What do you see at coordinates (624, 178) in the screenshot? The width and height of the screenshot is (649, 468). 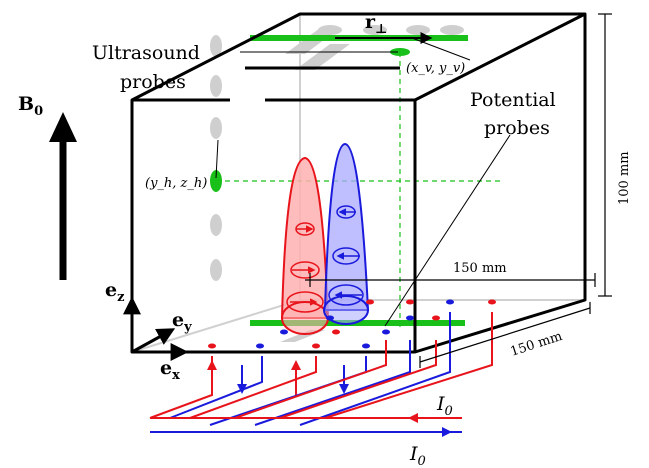 I see `height-dimension-label: 100 mm` at bounding box center [624, 178].